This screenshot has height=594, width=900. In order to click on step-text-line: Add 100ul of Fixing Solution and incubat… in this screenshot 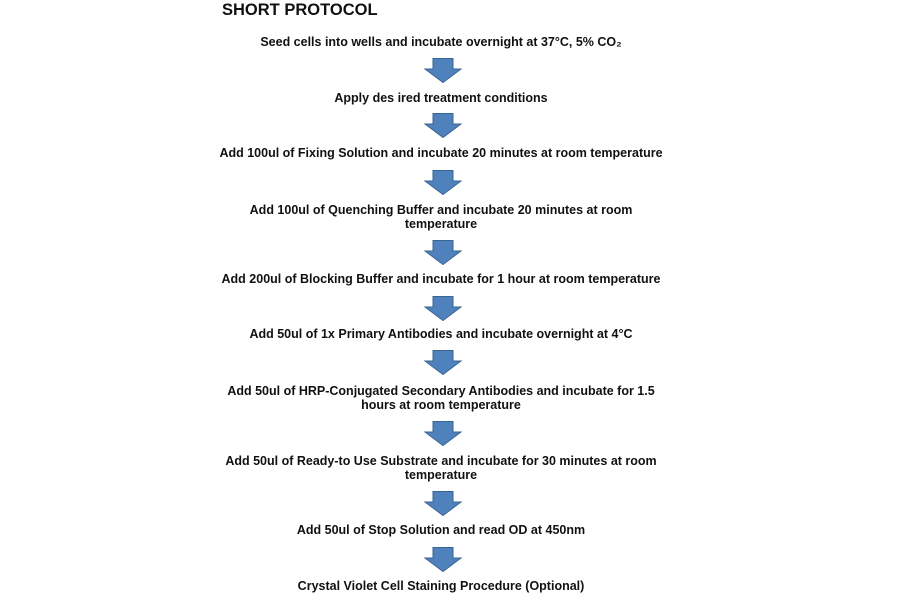, I will do `click(441, 153)`.